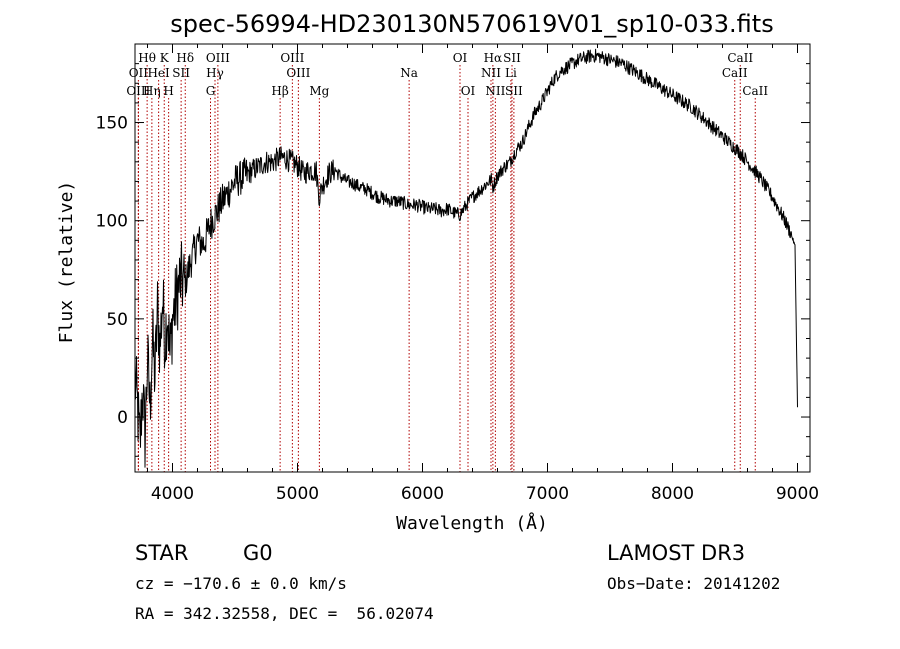  Describe the element at coordinates (735, 73) in the screenshot. I see `spectral-line-label-26: CaII` at that location.